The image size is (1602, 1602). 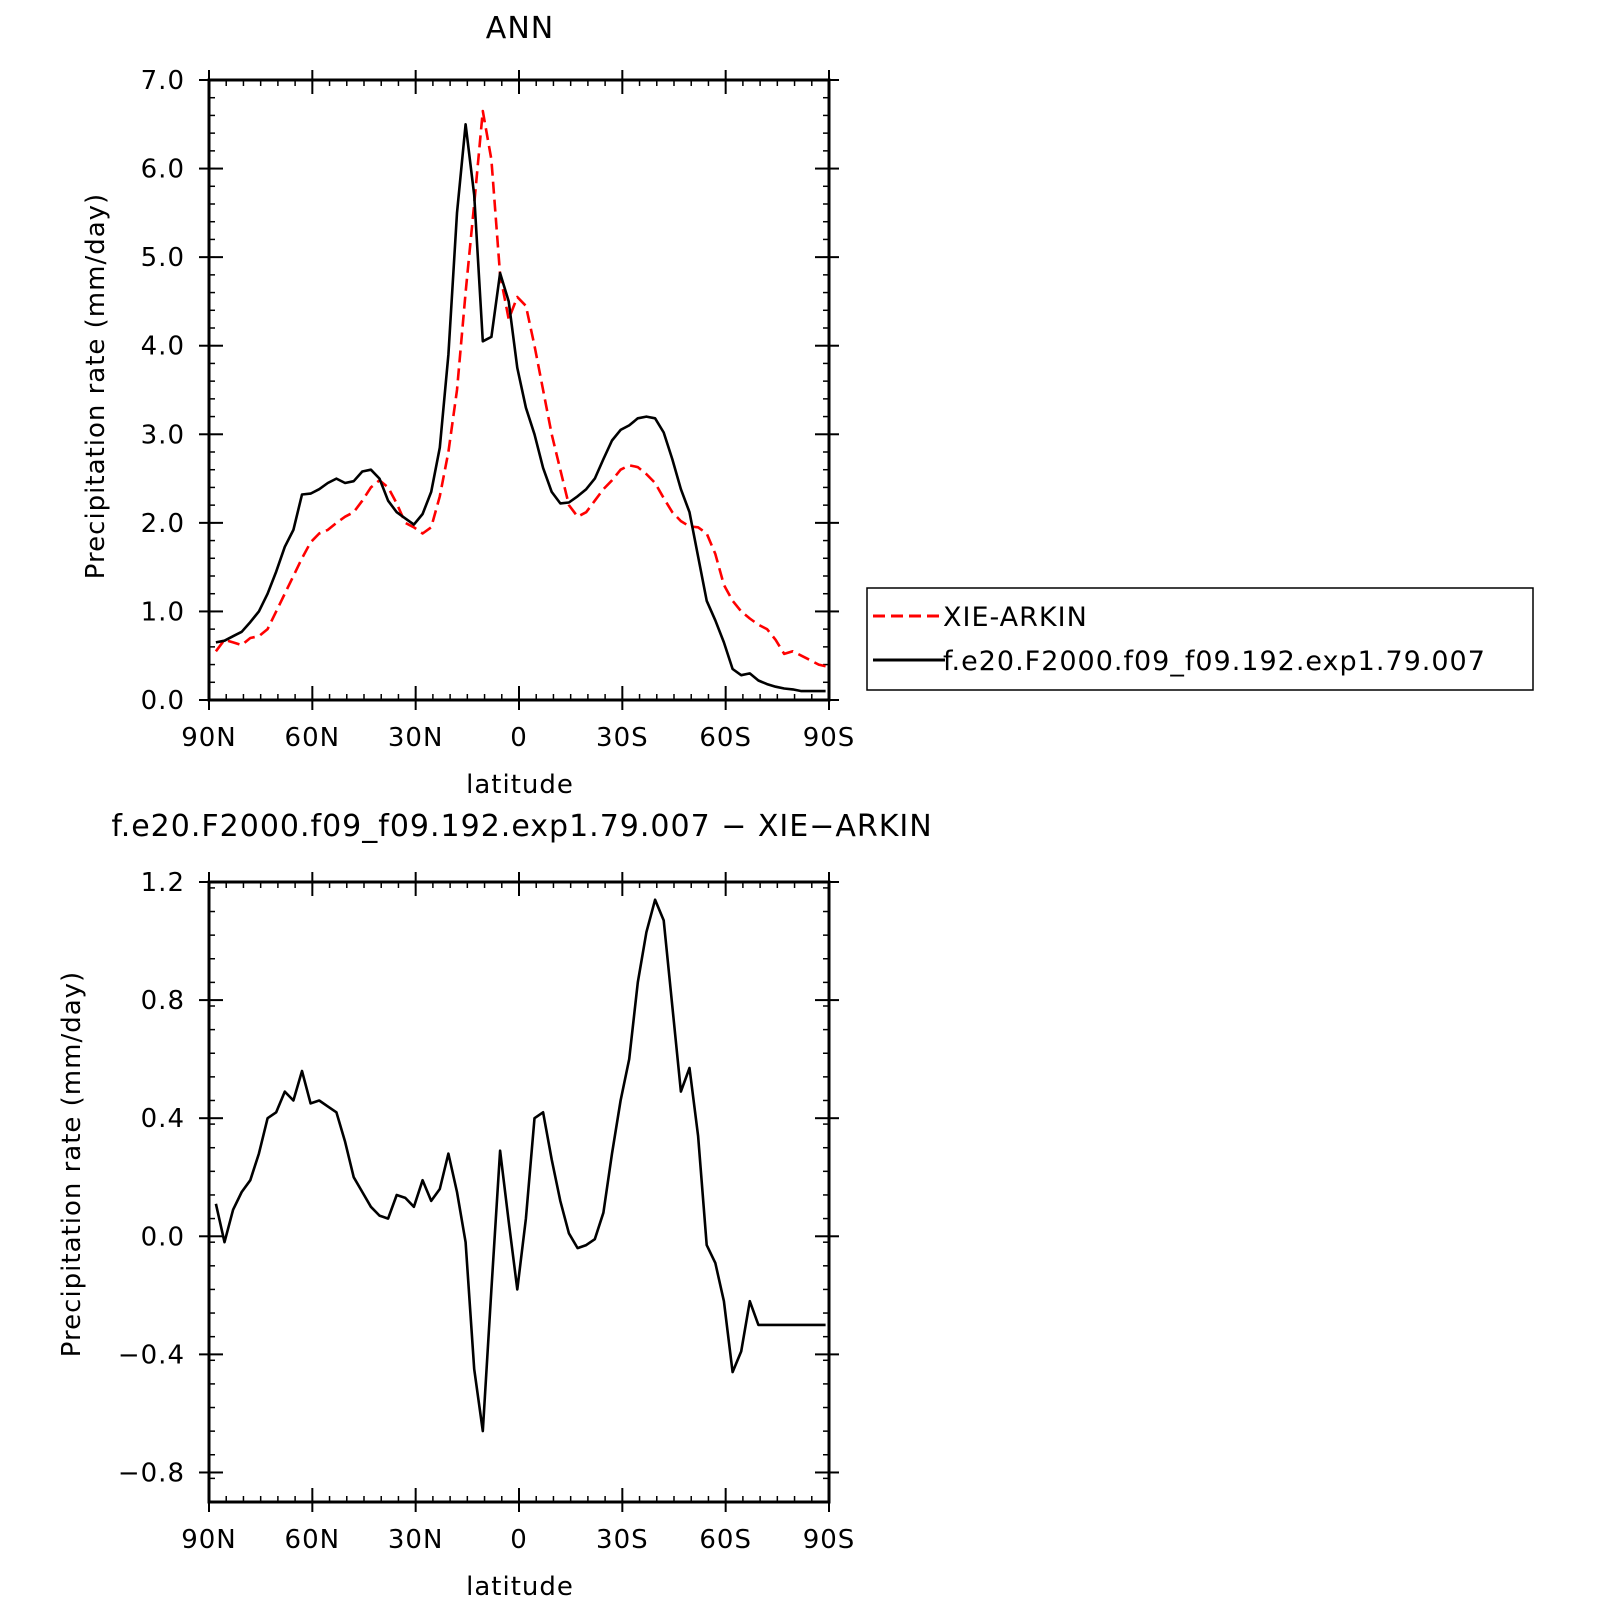 I want to click on bottom-y-tick-label: −0.8, so click(x=151, y=1473).